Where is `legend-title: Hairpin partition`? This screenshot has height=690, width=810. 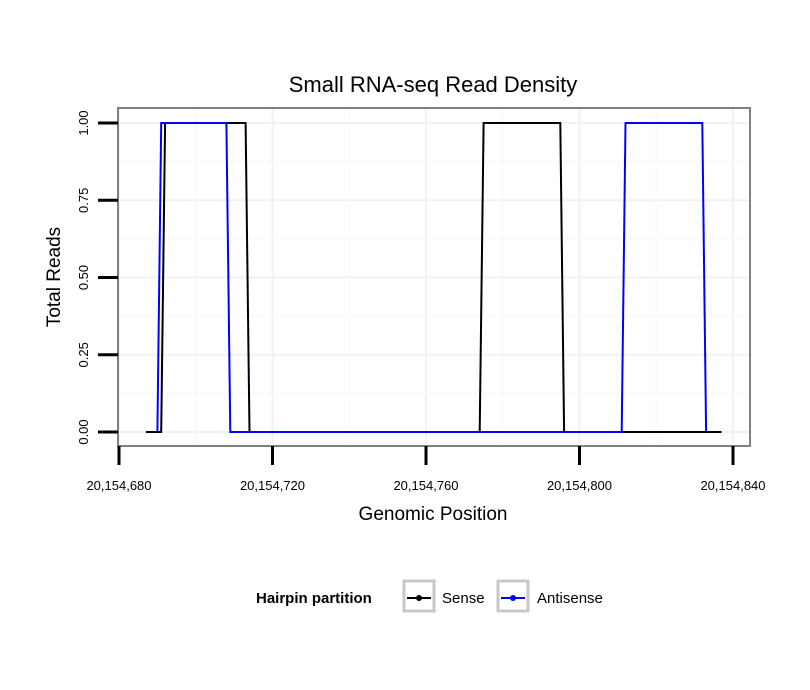
legend-title: Hairpin partition is located at coordinates (314, 598).